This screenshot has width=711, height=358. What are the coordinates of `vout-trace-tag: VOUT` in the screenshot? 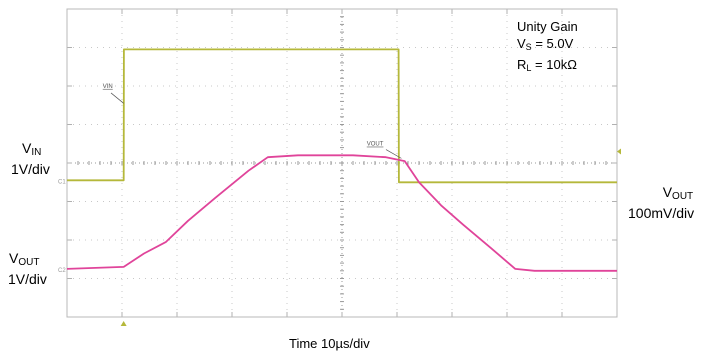 It's located at (375, 145).